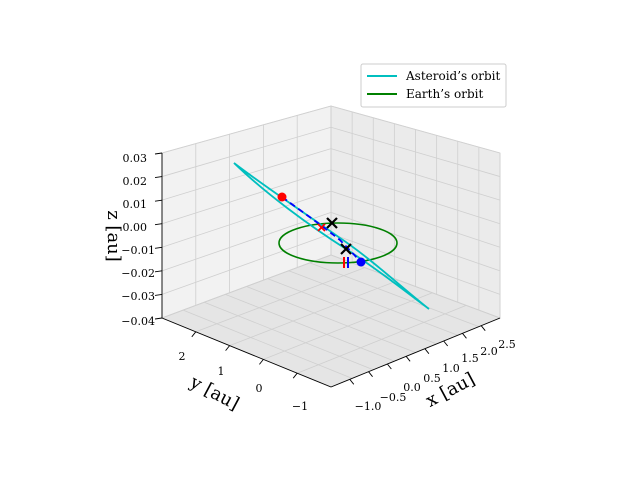  I want to click on z-tick-label: −0.02, so click(138, 273).